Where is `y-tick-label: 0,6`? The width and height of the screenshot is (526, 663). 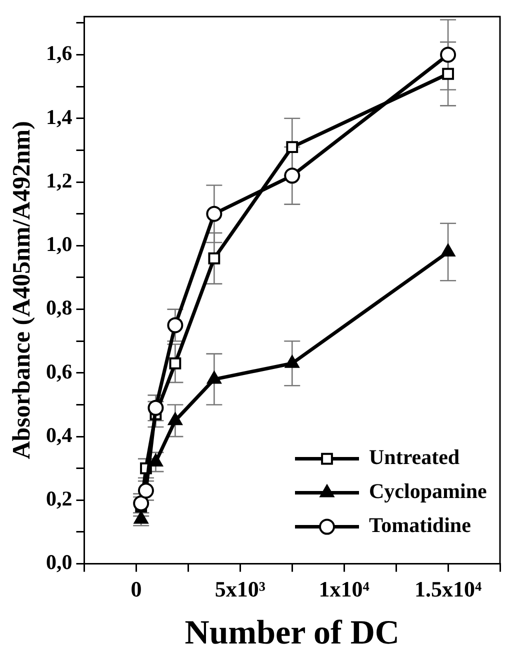
y-tick-label: 0,6 is located at coordinates (59, 371).